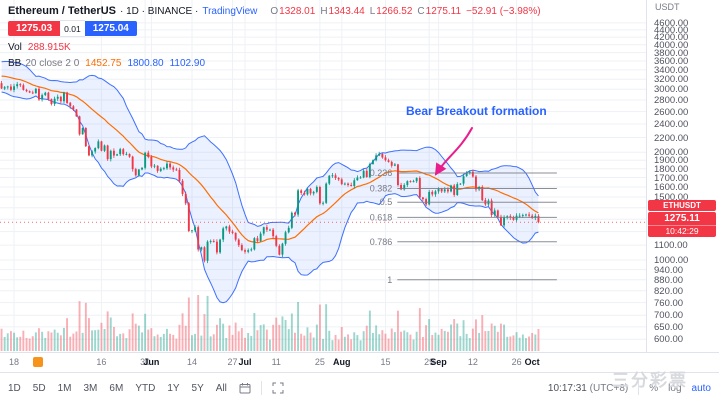 The height and width of the screenshot is (403, 719). Describe the element at coordinates (438, 362) in the screenshot. I see `time-tick-label: Sep` at that location.